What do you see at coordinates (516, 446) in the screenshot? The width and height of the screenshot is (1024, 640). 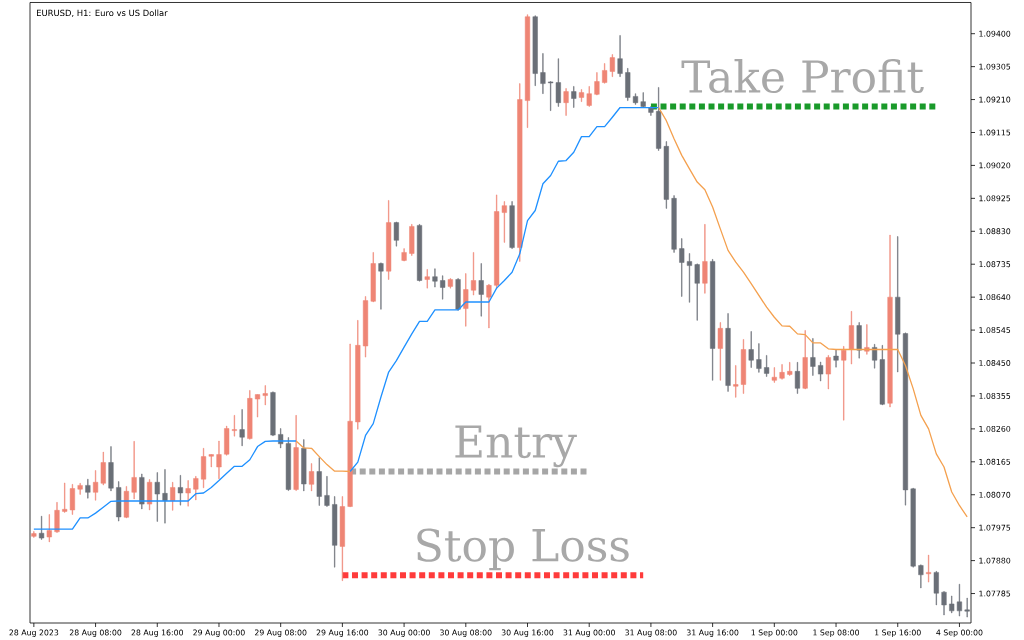 I see `series-label: Entry` at bounding box center [516, 446].